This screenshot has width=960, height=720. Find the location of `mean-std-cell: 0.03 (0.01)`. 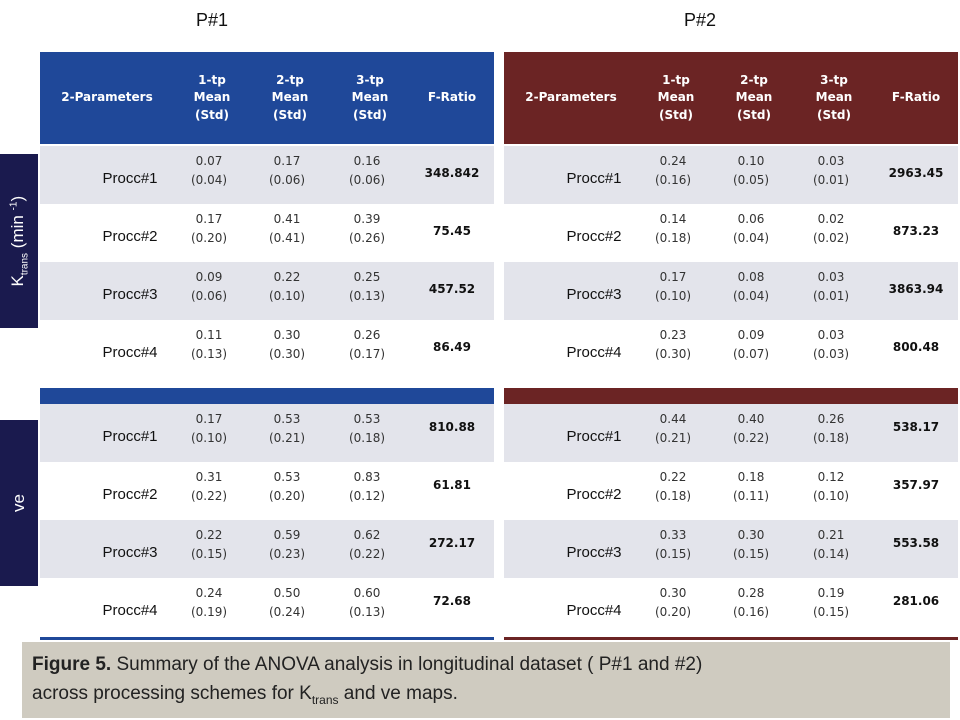

mean-std-cell: 0.03 (0.01) is located at coordinates (831, 170).